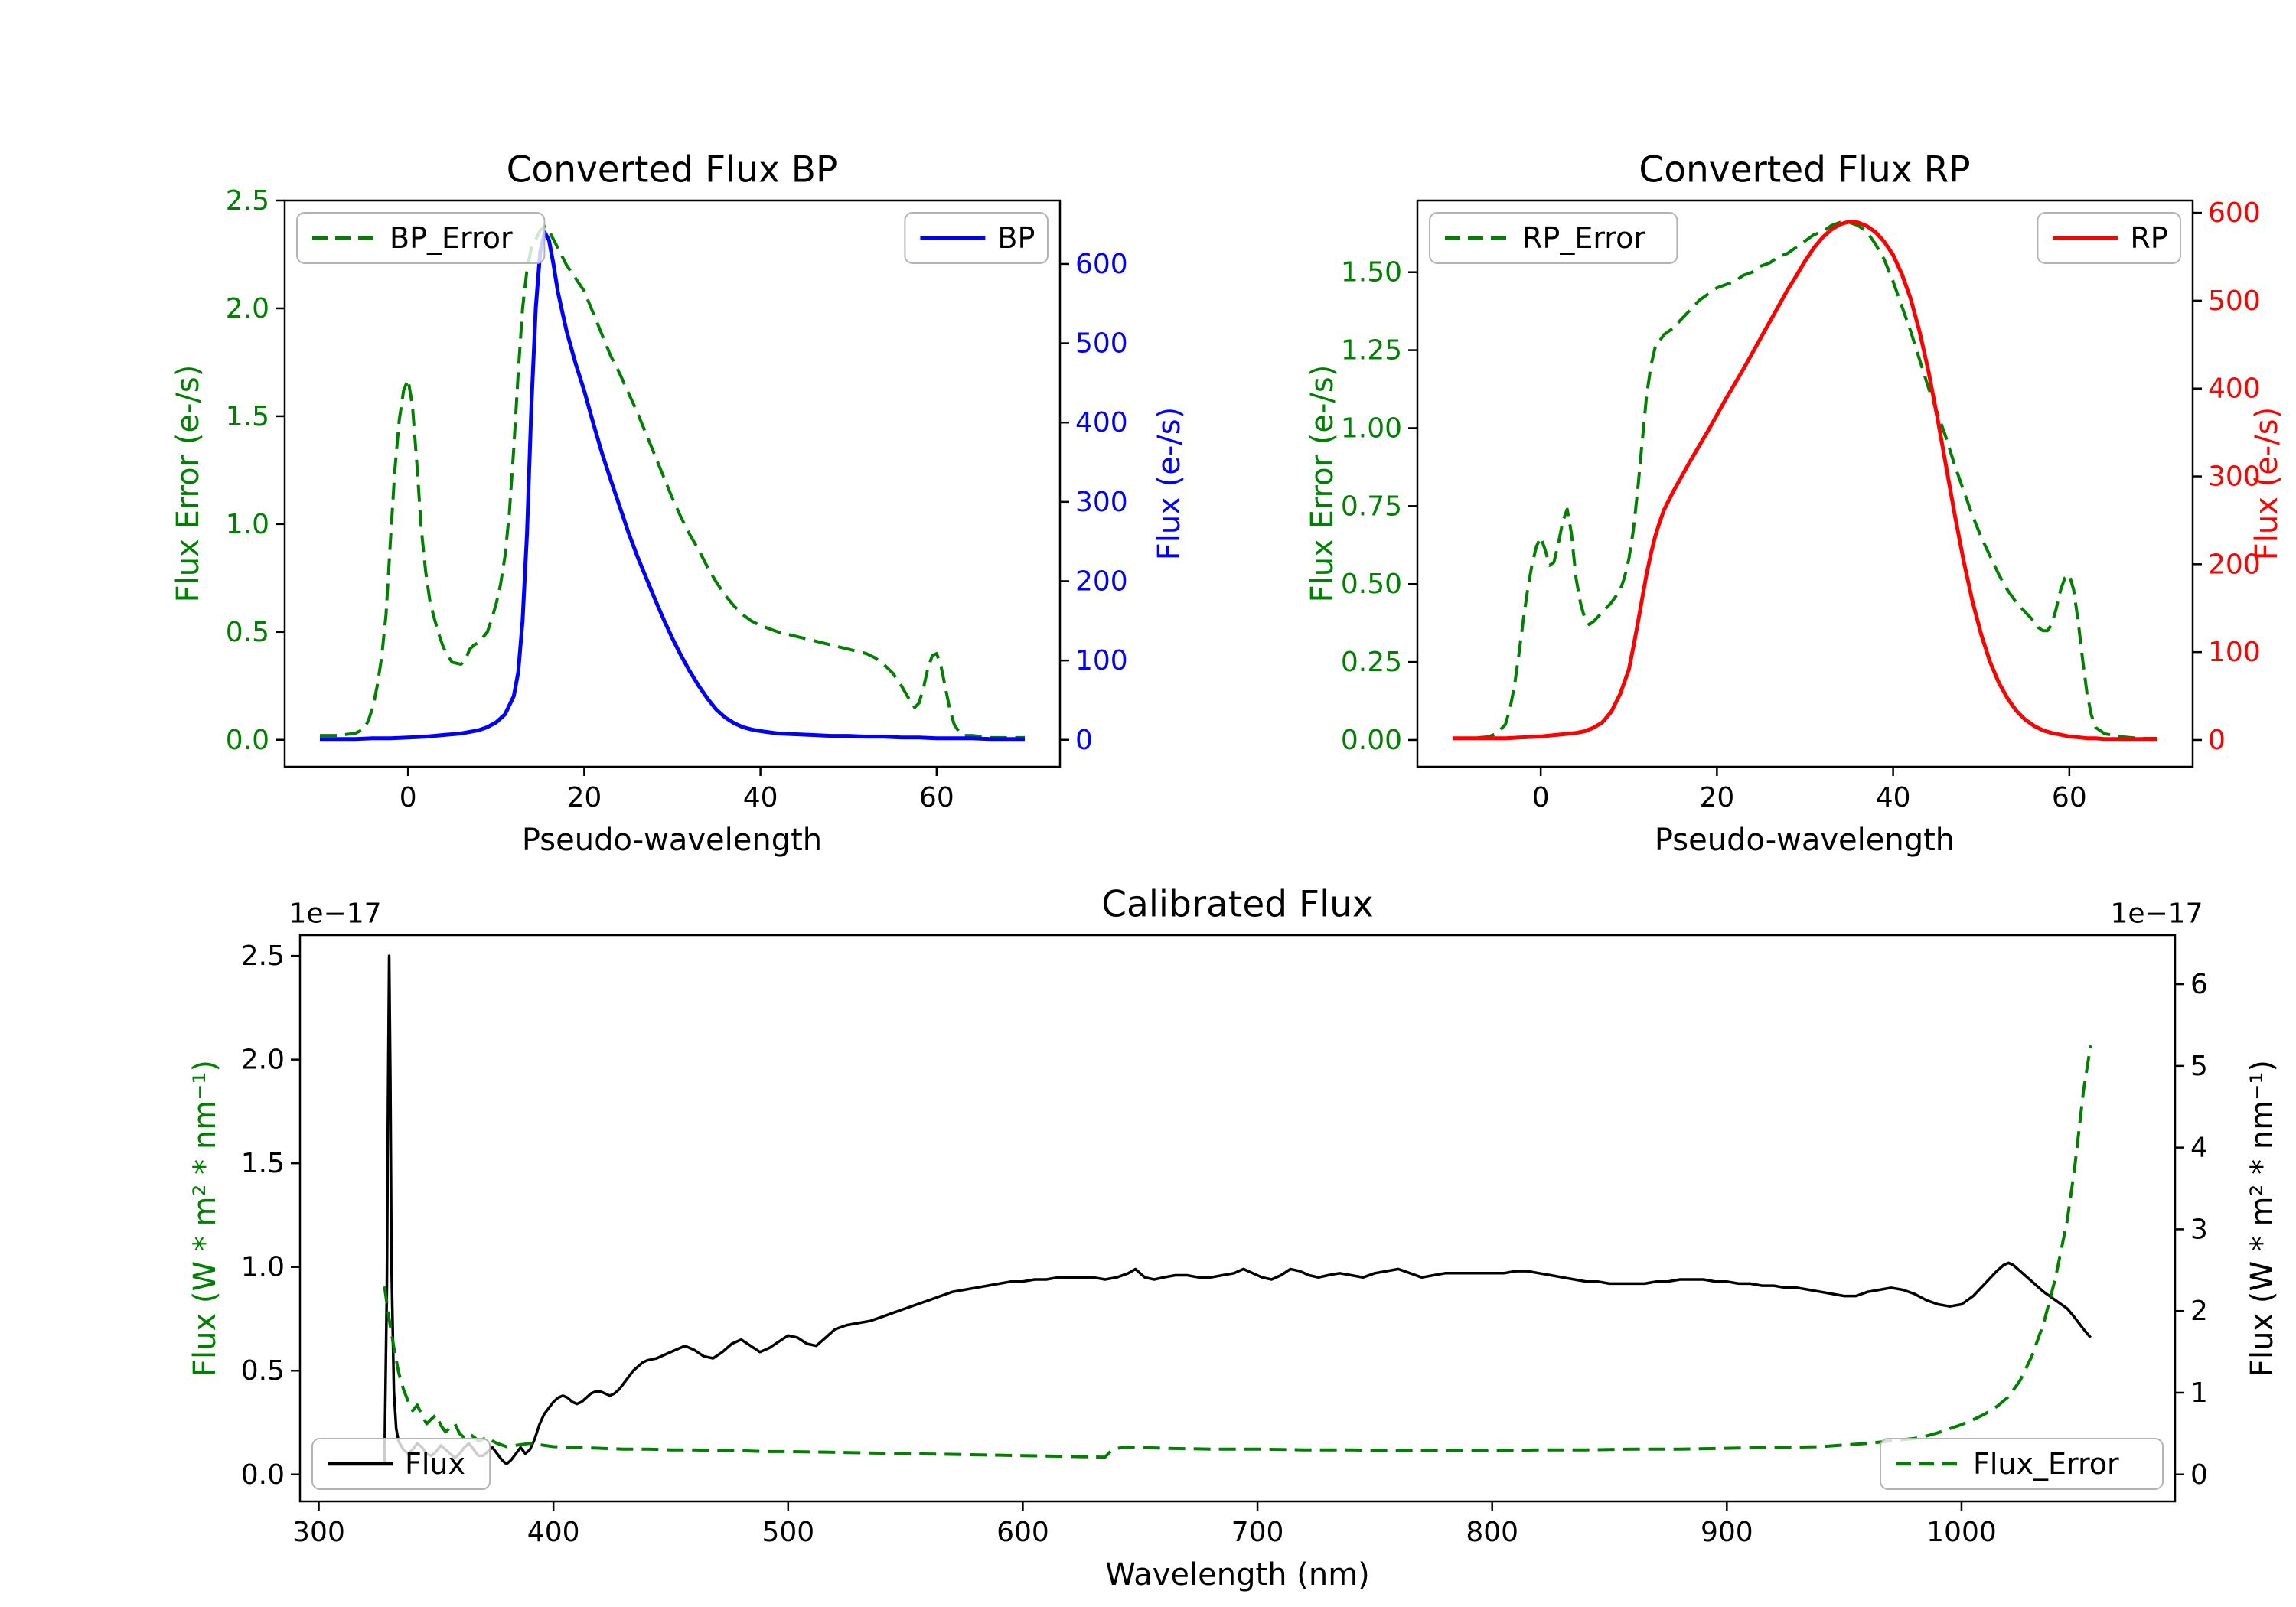  I want to click on rp-plot-area, so click(1805, 481).